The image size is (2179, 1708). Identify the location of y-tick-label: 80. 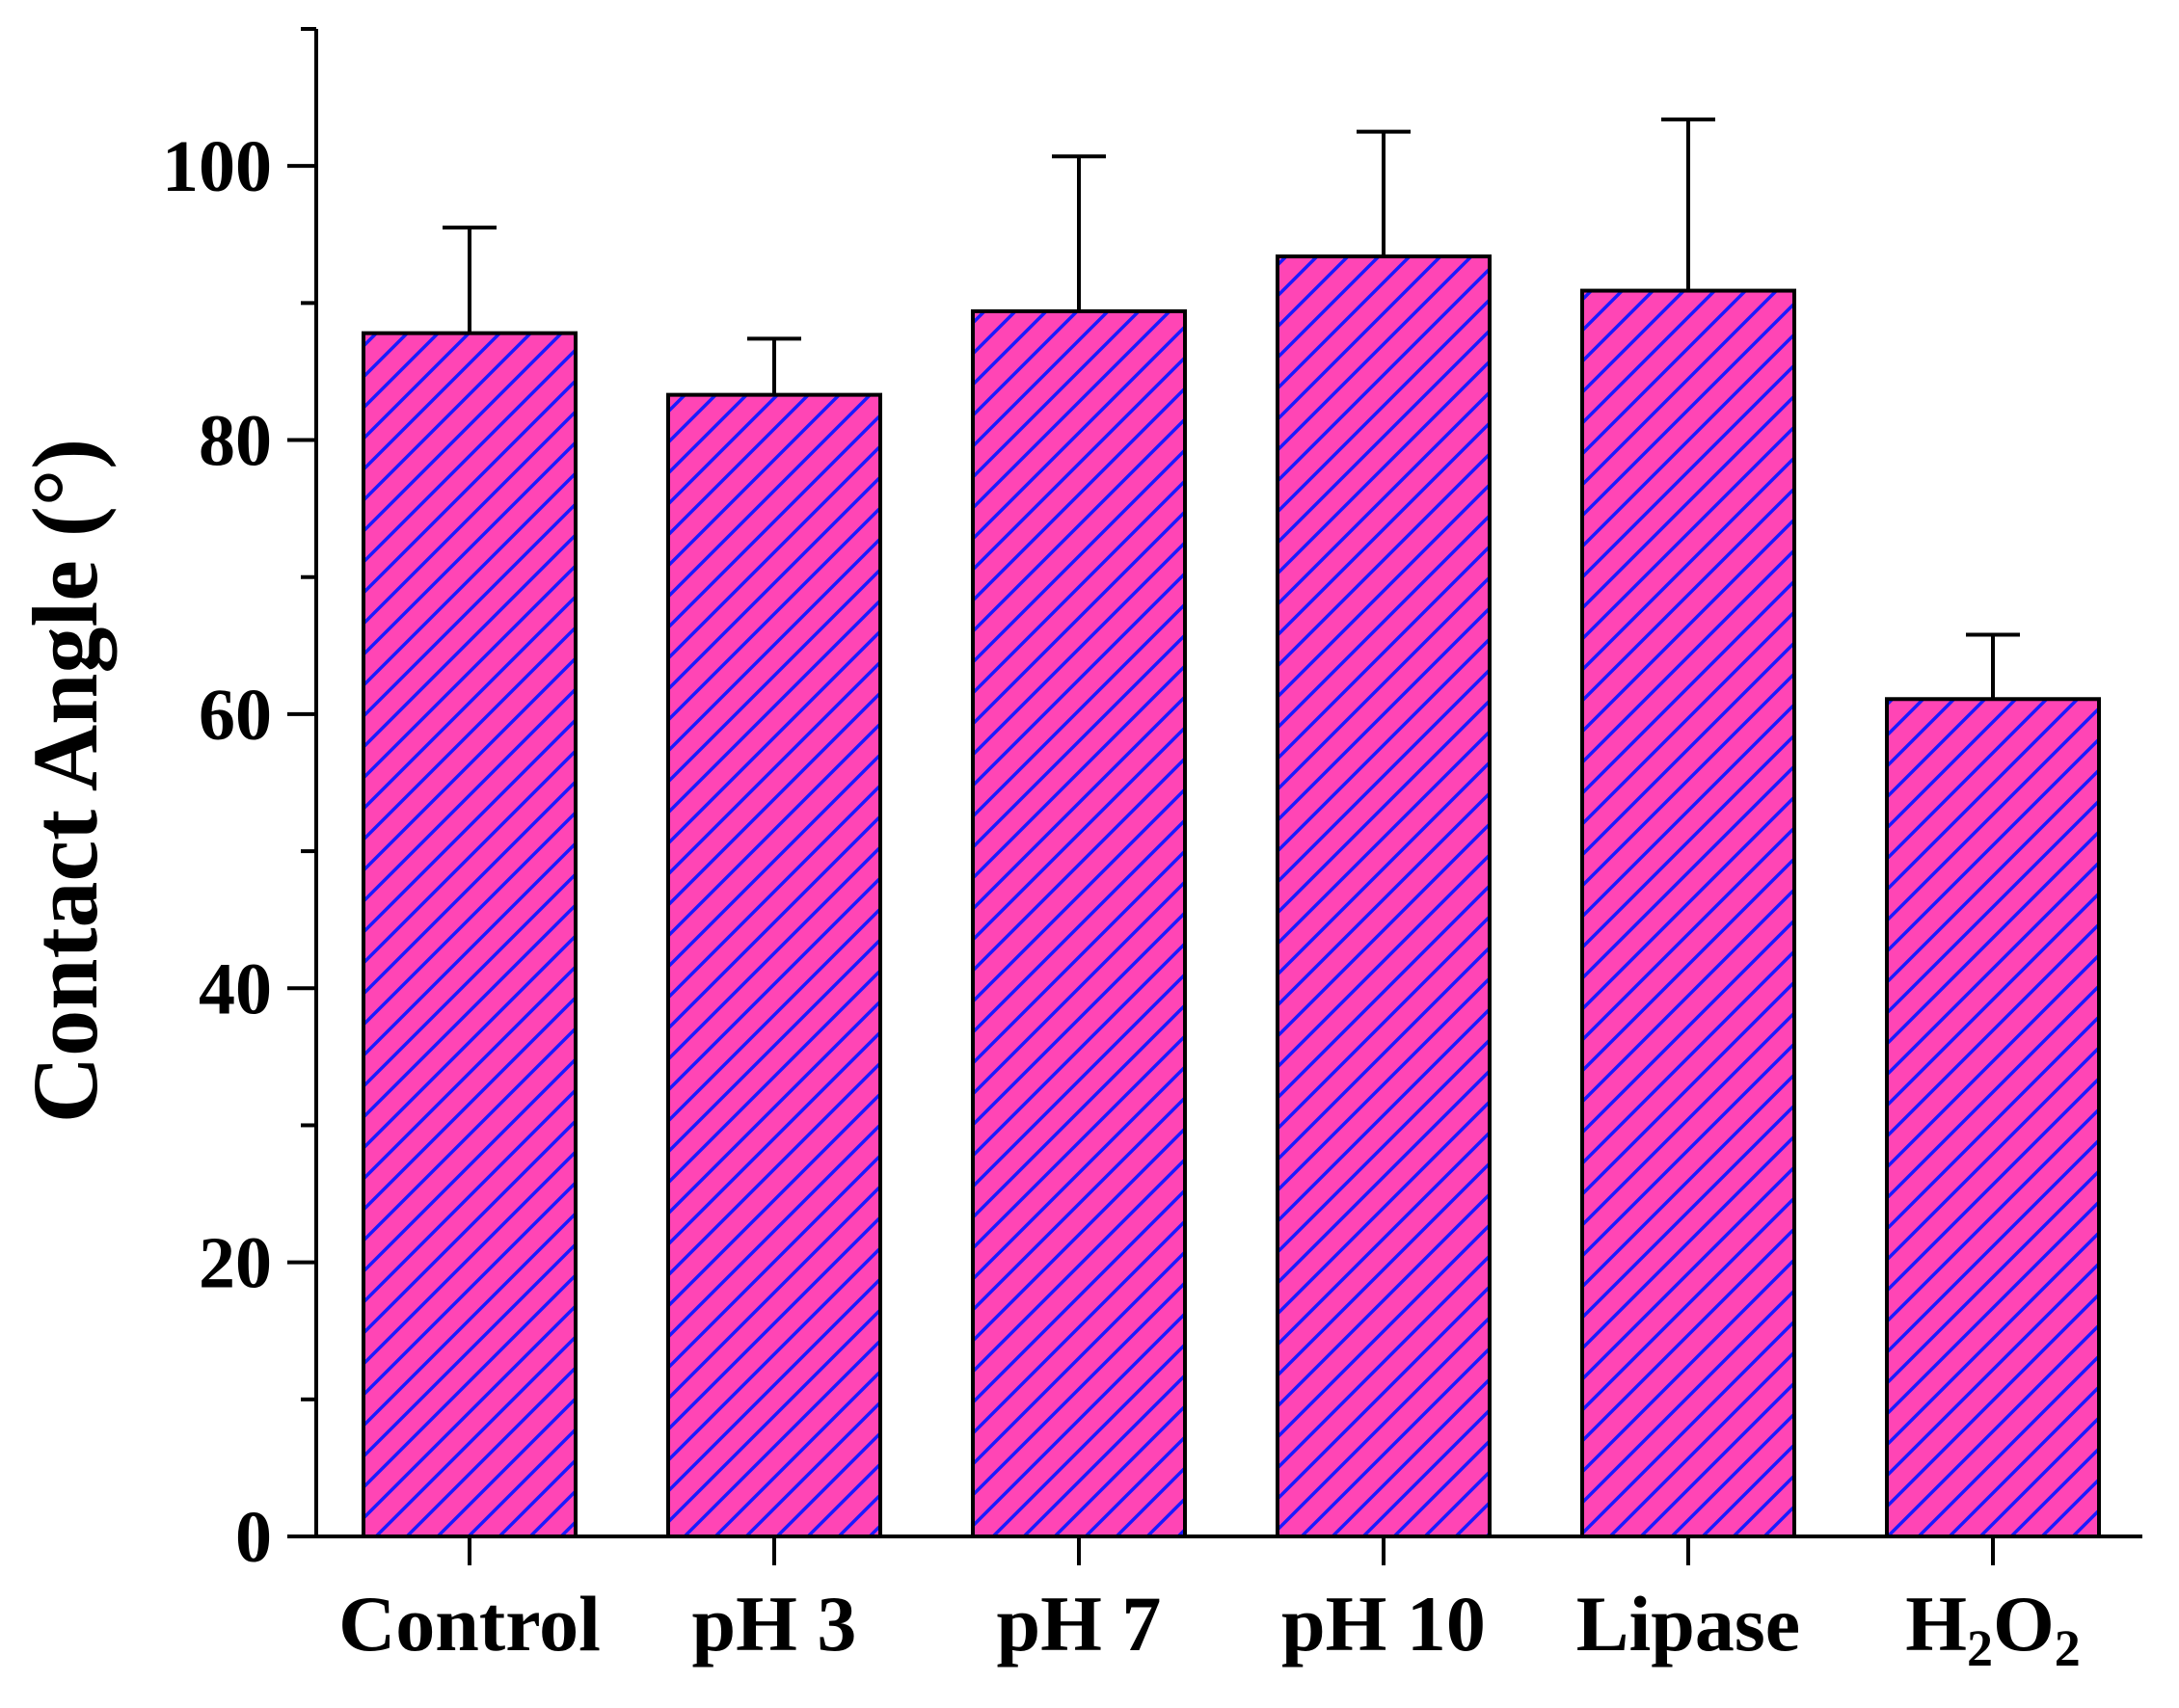
(235, 441).